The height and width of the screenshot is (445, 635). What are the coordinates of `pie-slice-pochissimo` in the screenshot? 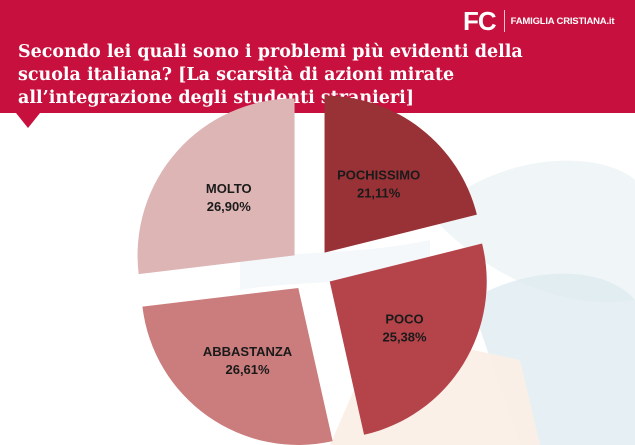 It's located at (400, 174).